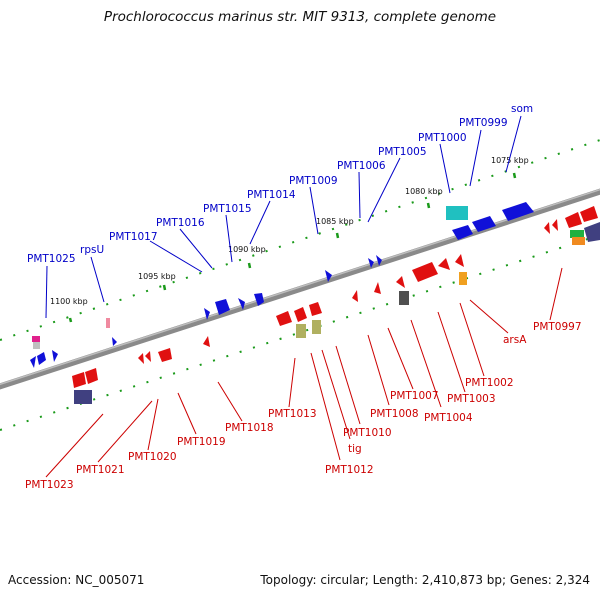 This screenshot has height=600, width=600. I want to click on gene-label: PMT0999, so click(483, 123).